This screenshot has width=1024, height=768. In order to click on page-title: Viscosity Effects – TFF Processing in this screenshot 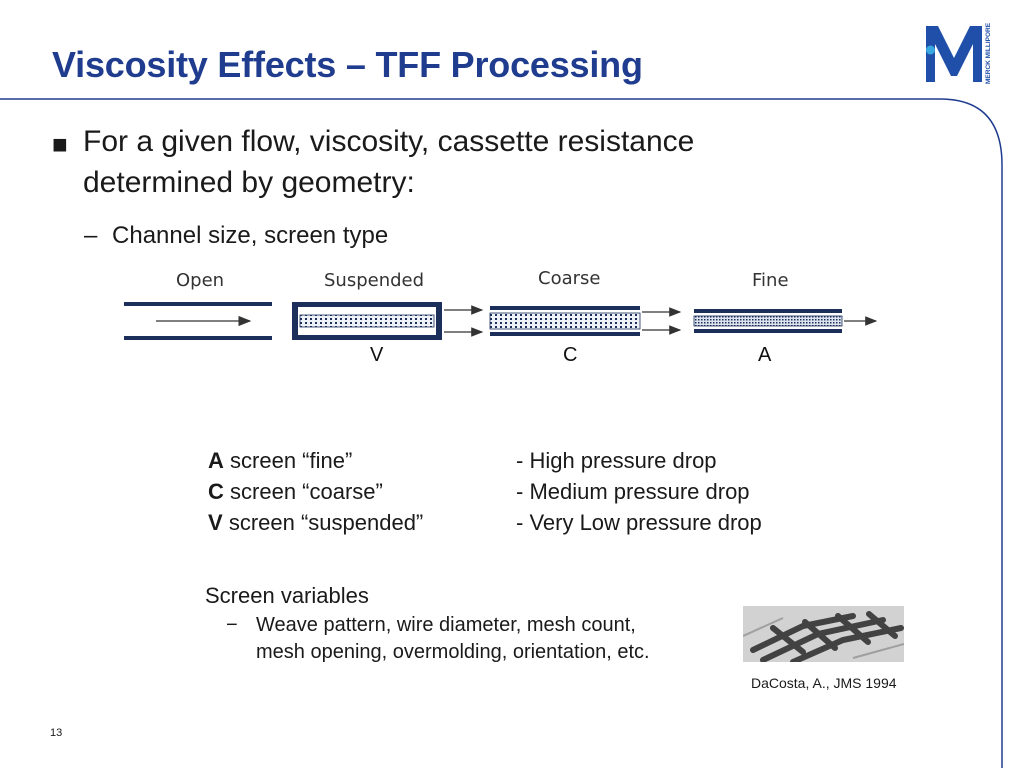, I will do `click(347, 64)`.